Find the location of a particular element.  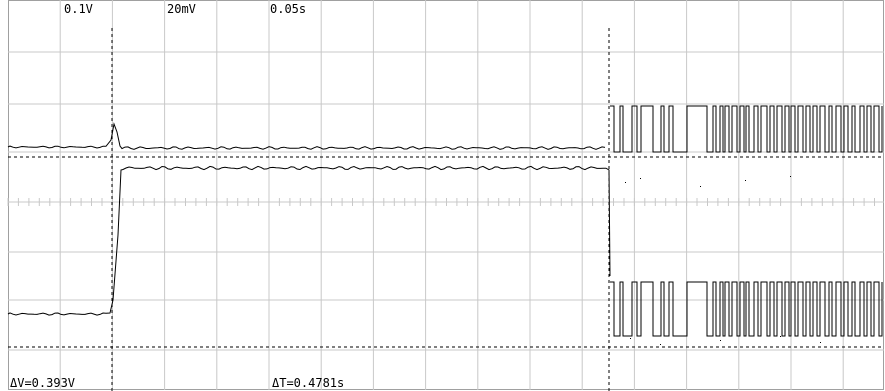

delta-t-readout: ΔT=0.4781s is located at coordinates (308, 383).